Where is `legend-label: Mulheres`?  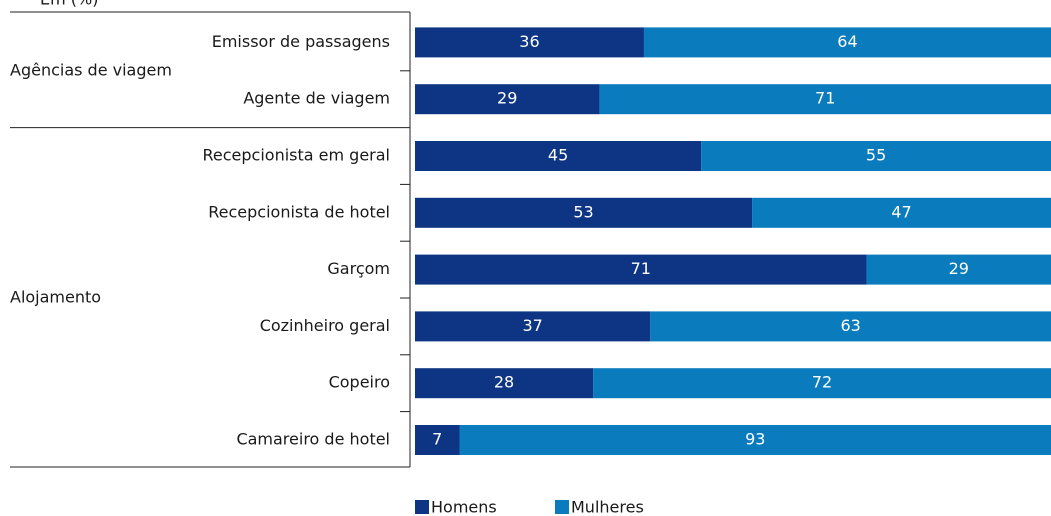
legend-label: Mulheres is located at coordinates (607, 507).